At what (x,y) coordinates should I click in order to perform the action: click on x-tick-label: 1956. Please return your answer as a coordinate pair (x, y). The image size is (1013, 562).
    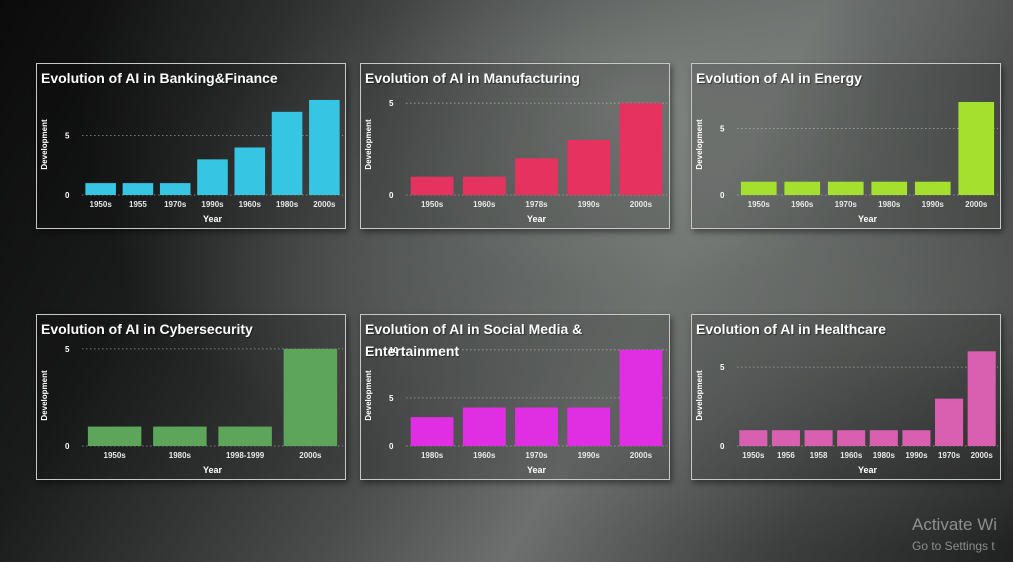
    Looking at the image, I should click on (786, 455).